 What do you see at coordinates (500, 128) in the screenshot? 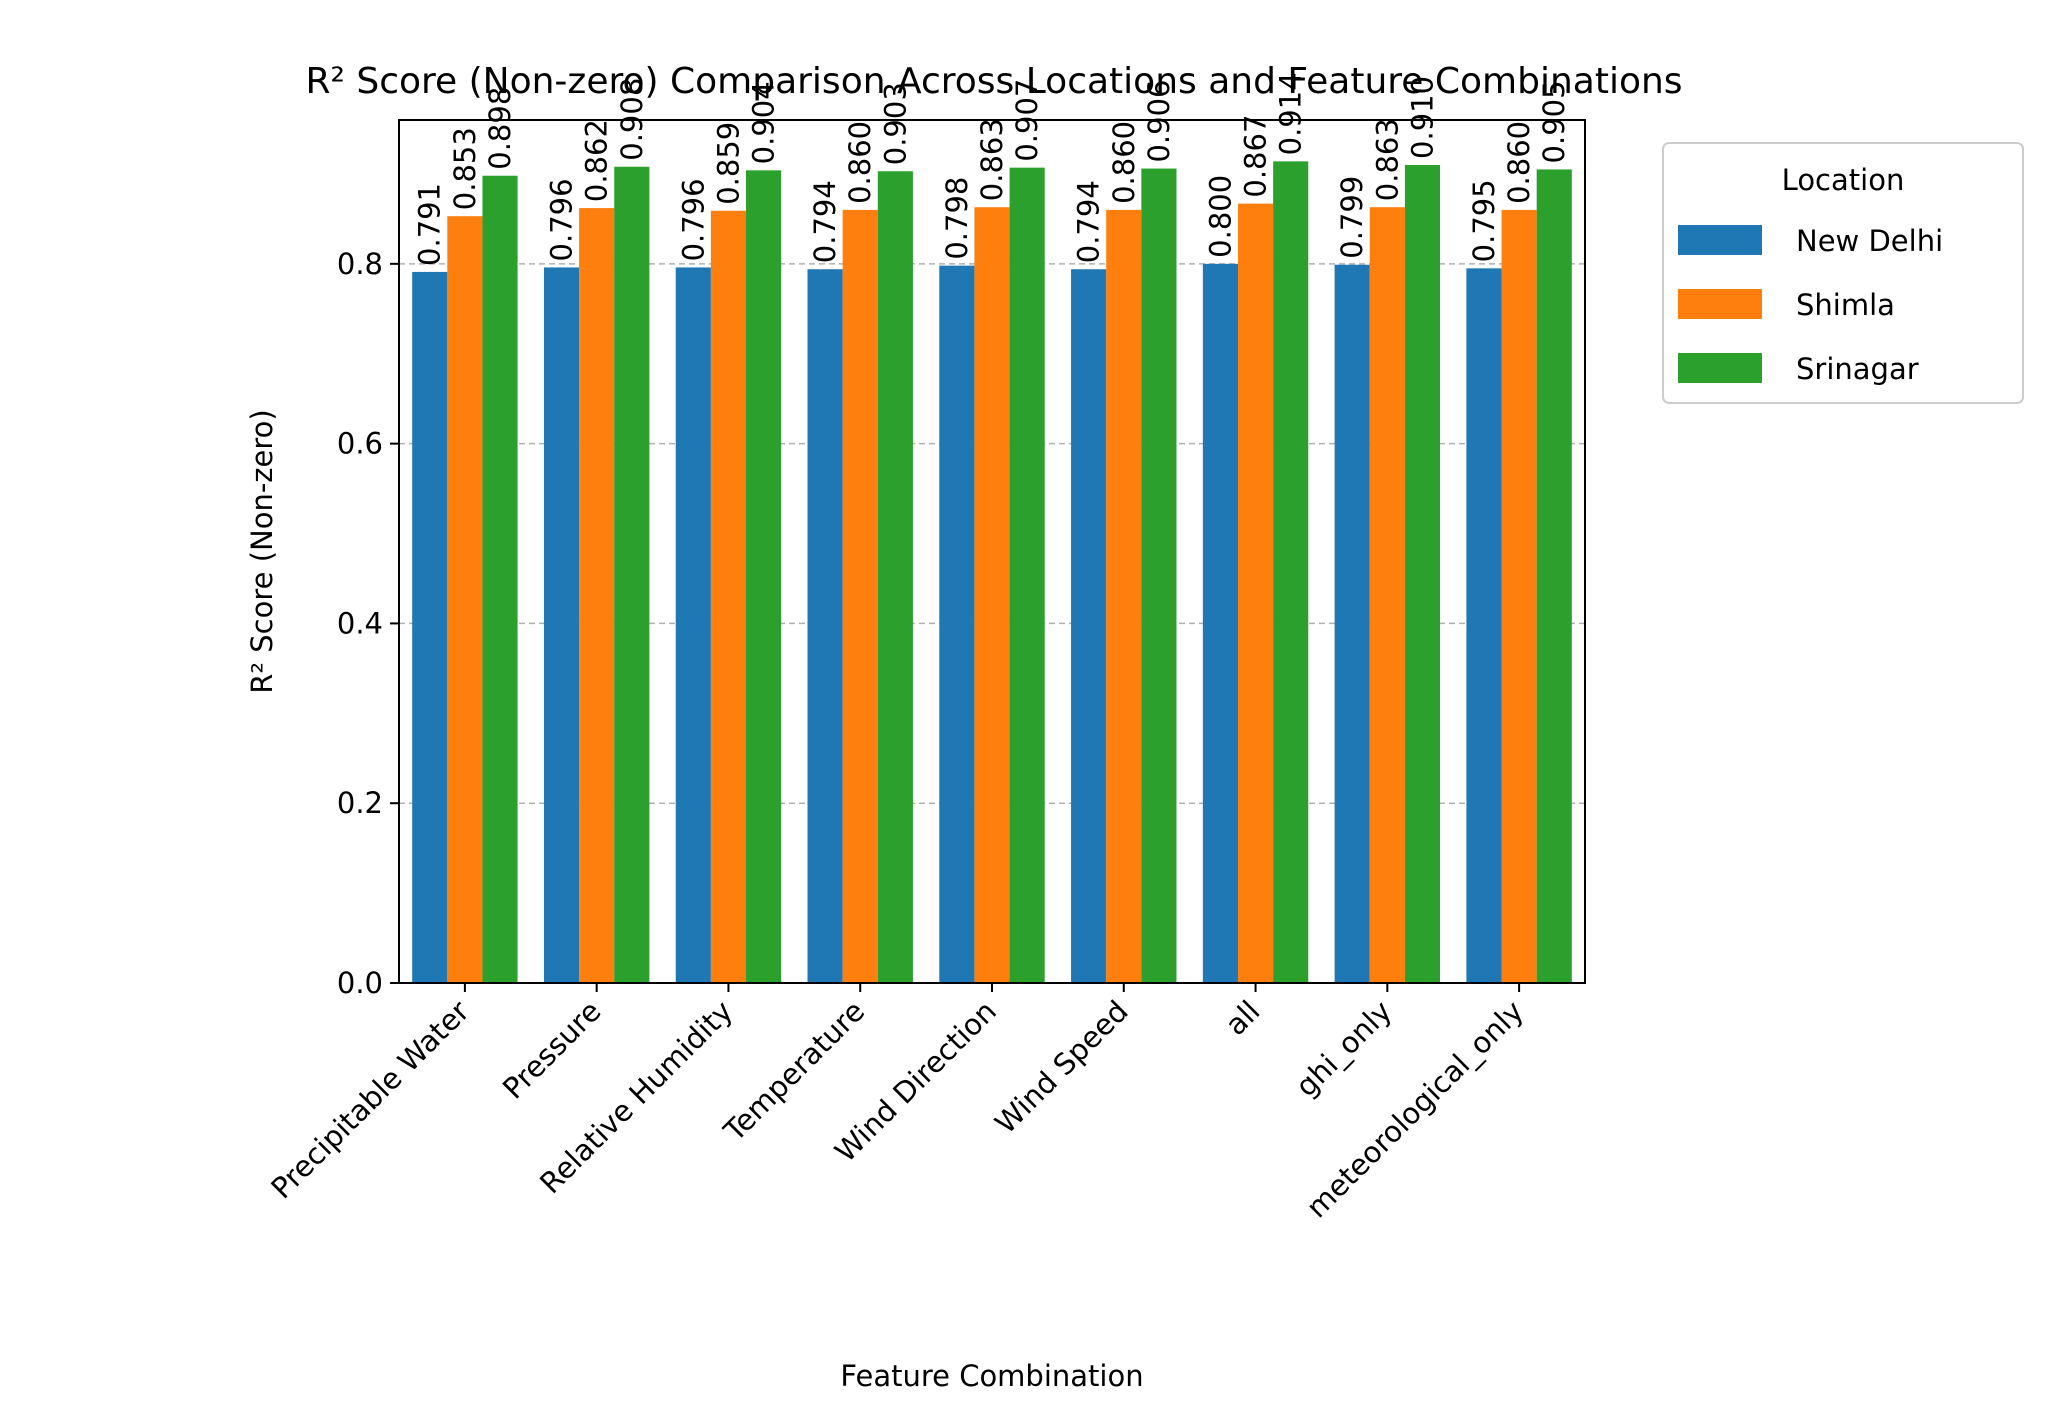
I see `data-label: 0.898` at bounding box center [500, 128].